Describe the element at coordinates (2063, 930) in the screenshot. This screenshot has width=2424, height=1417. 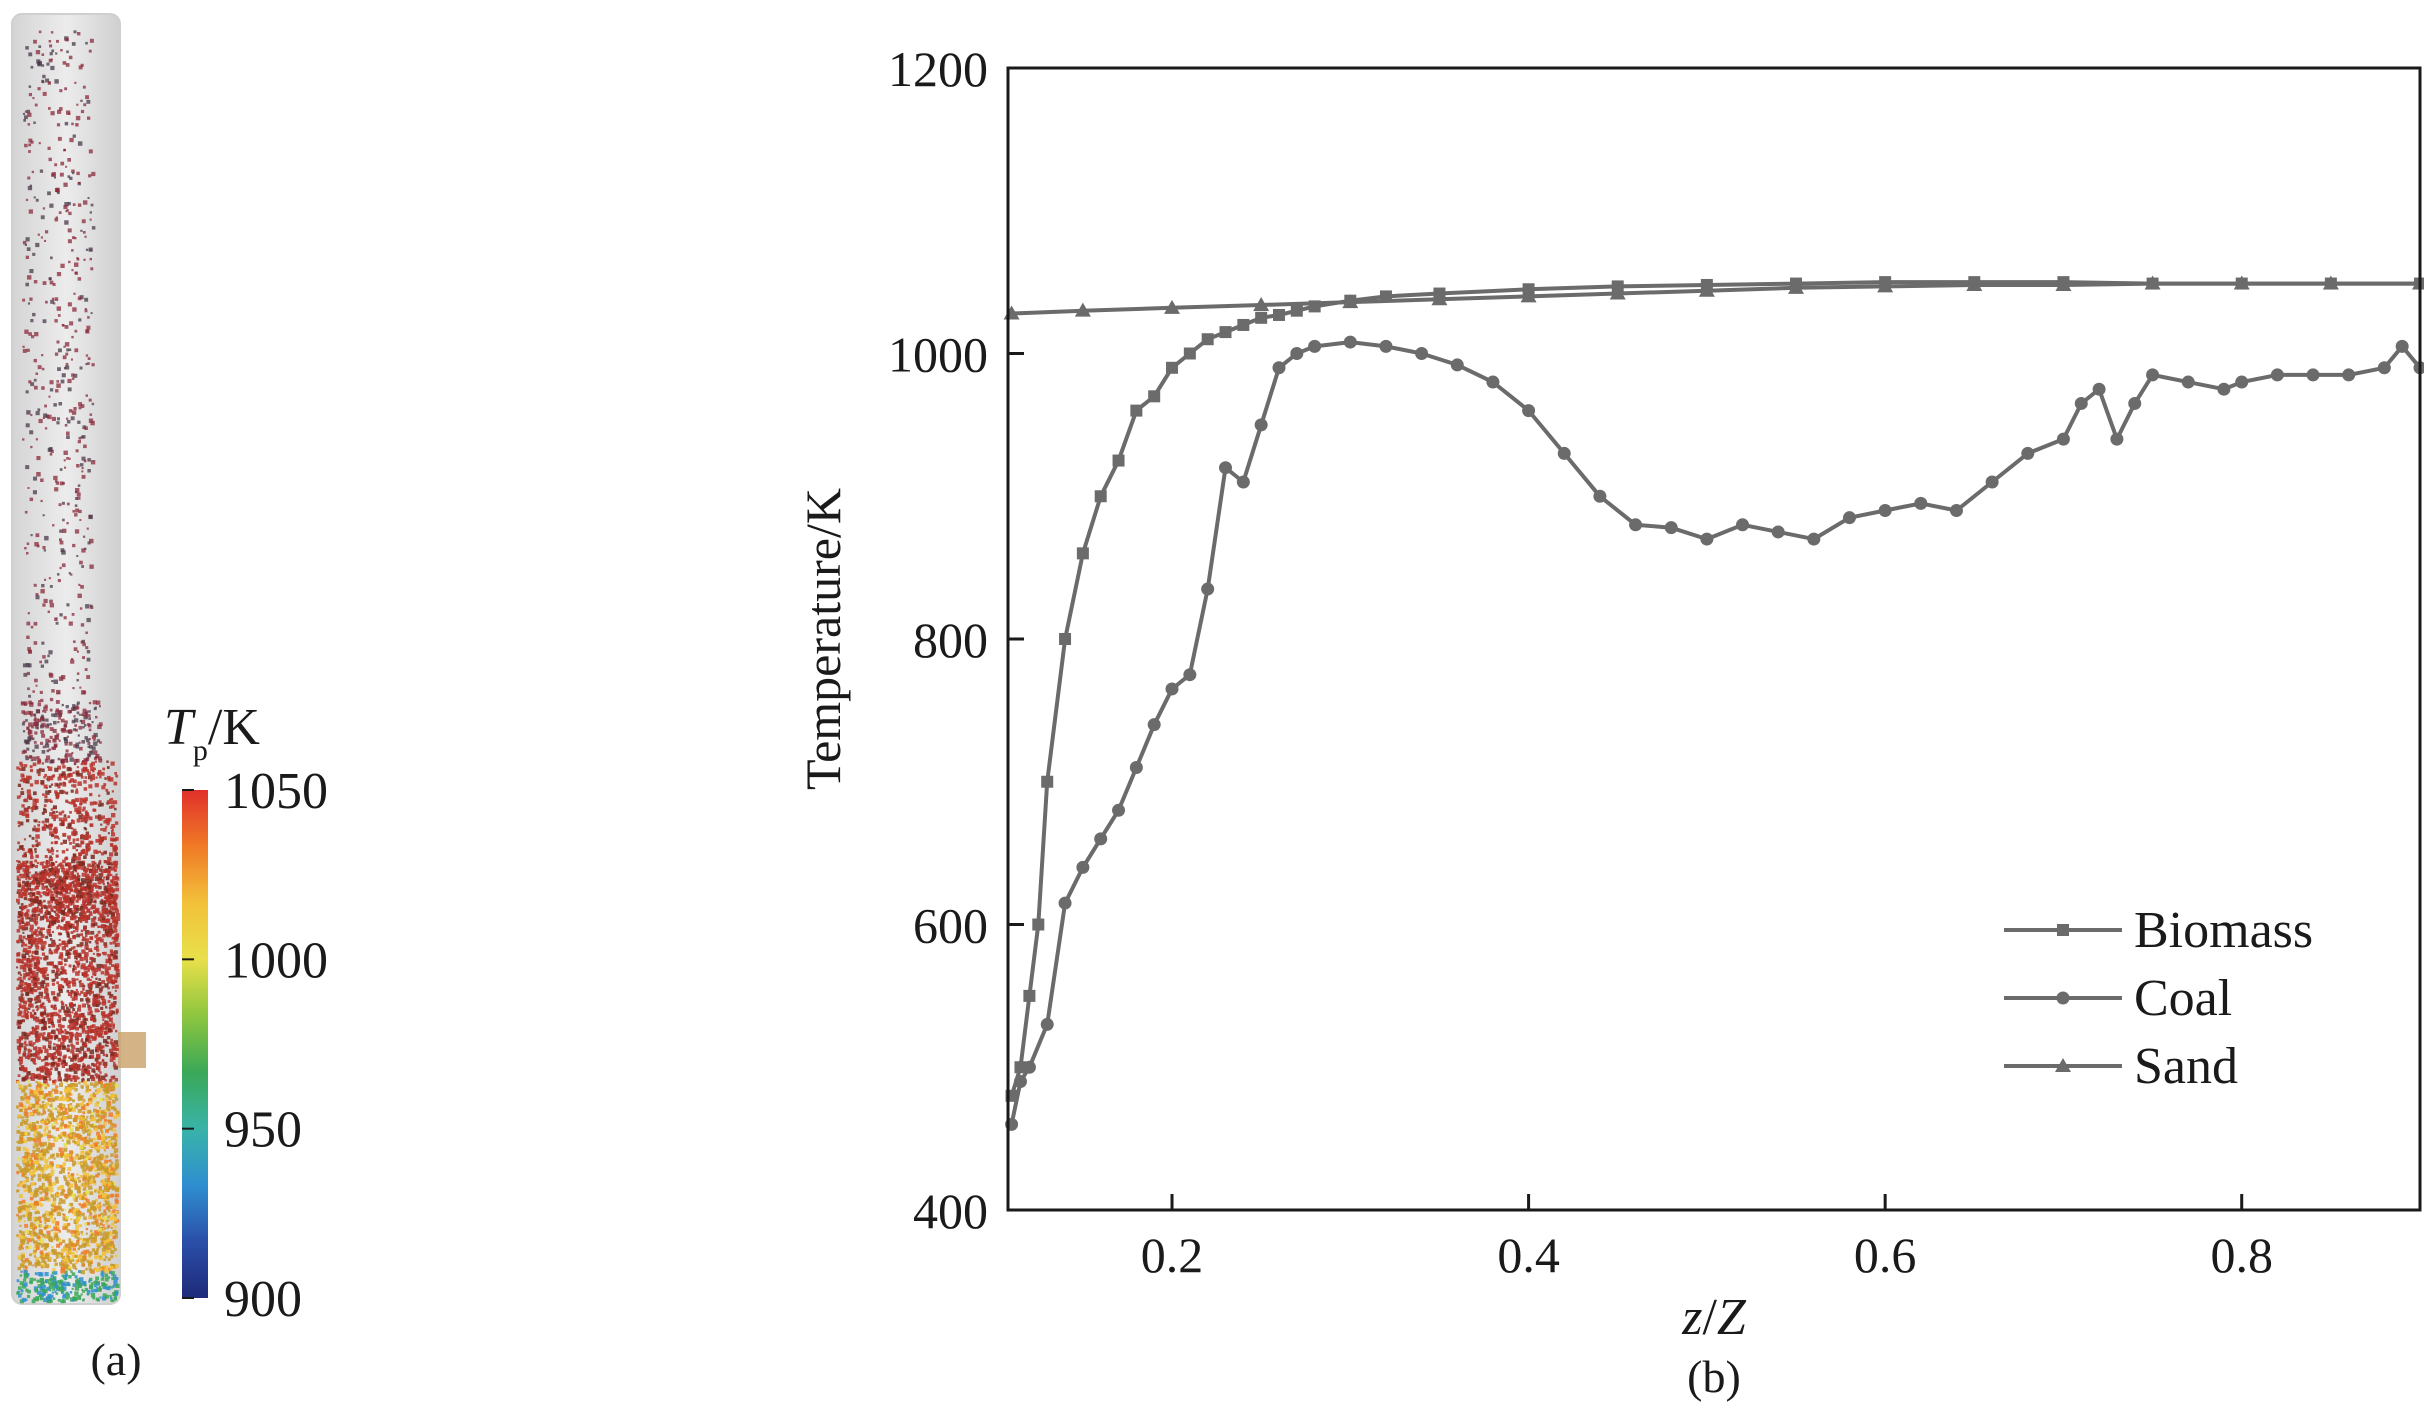
I see `legend-marker-biomass` at that location.